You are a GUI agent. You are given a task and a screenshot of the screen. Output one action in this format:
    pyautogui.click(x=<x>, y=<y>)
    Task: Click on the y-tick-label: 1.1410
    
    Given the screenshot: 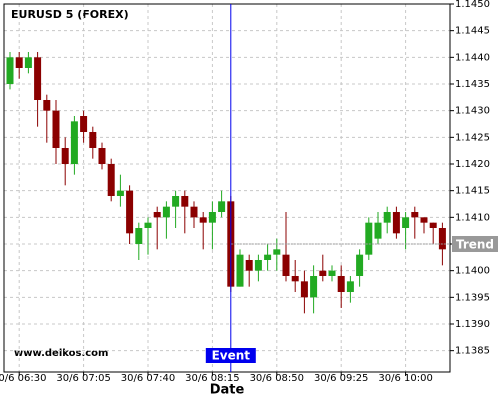 What is the action you would take?
    pyautogui.click(x=472, y=217)
    